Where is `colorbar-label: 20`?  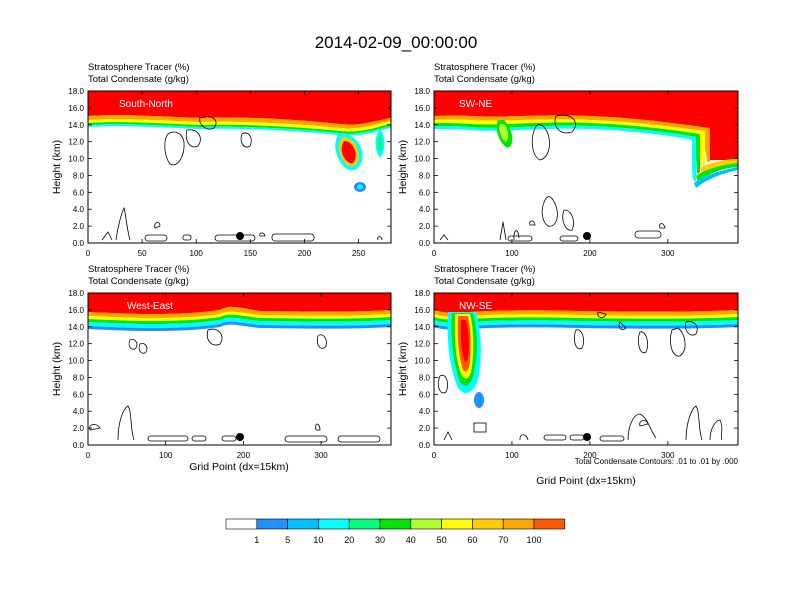
colorbar-label: 20 is located at coordinates (349, 540).